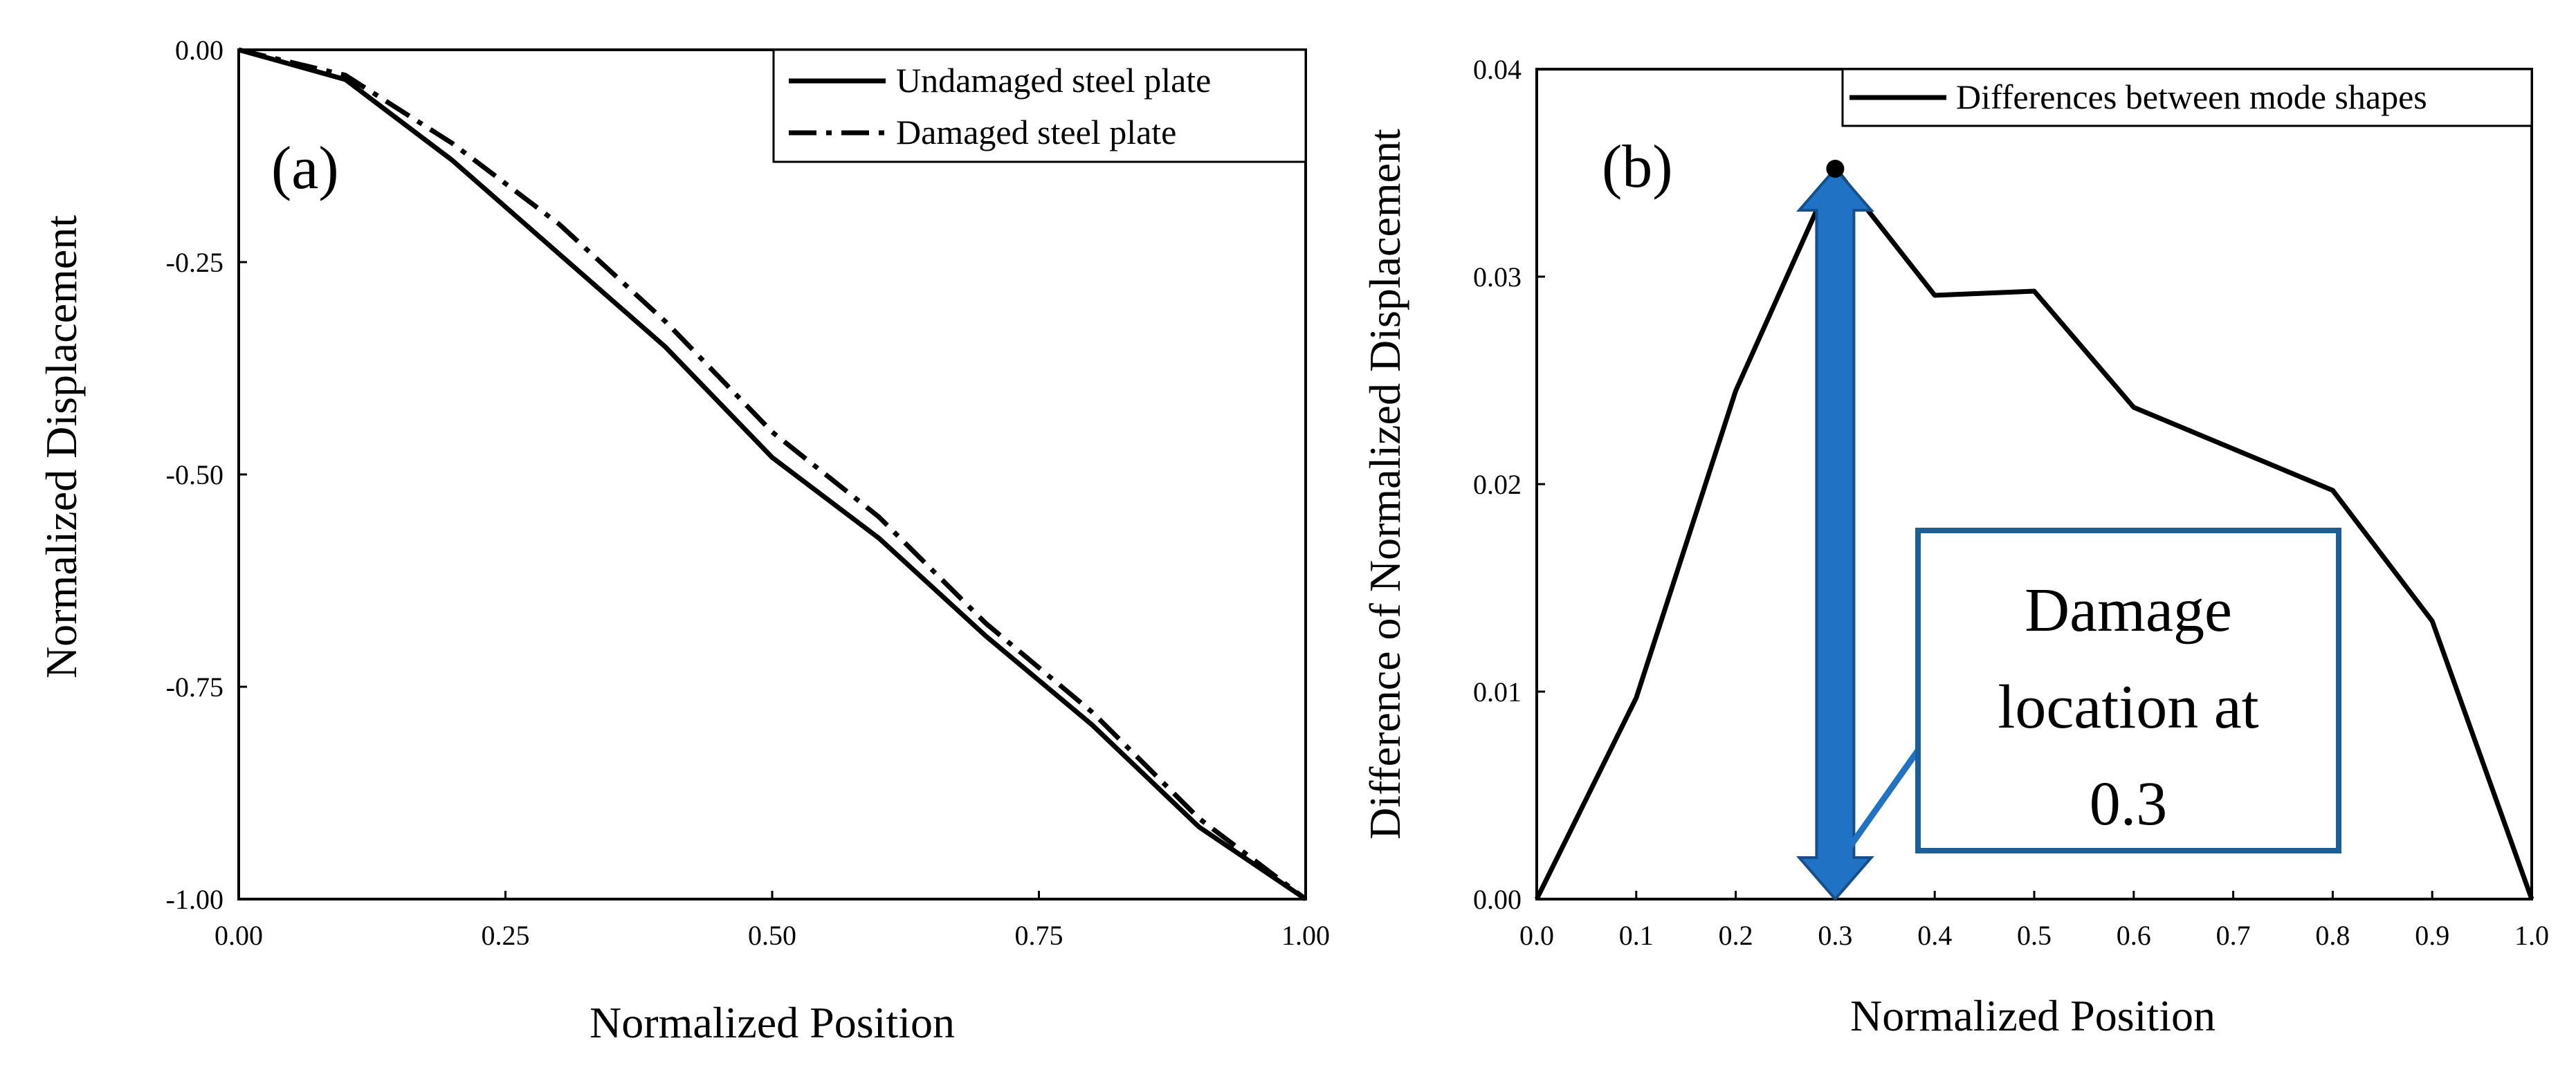 This screenshot has height=1072, width=2576. Describe the element at coordinates (1498, 899) in the screenshot. I see `panel1-y-tick-label: 0.00` at that location.